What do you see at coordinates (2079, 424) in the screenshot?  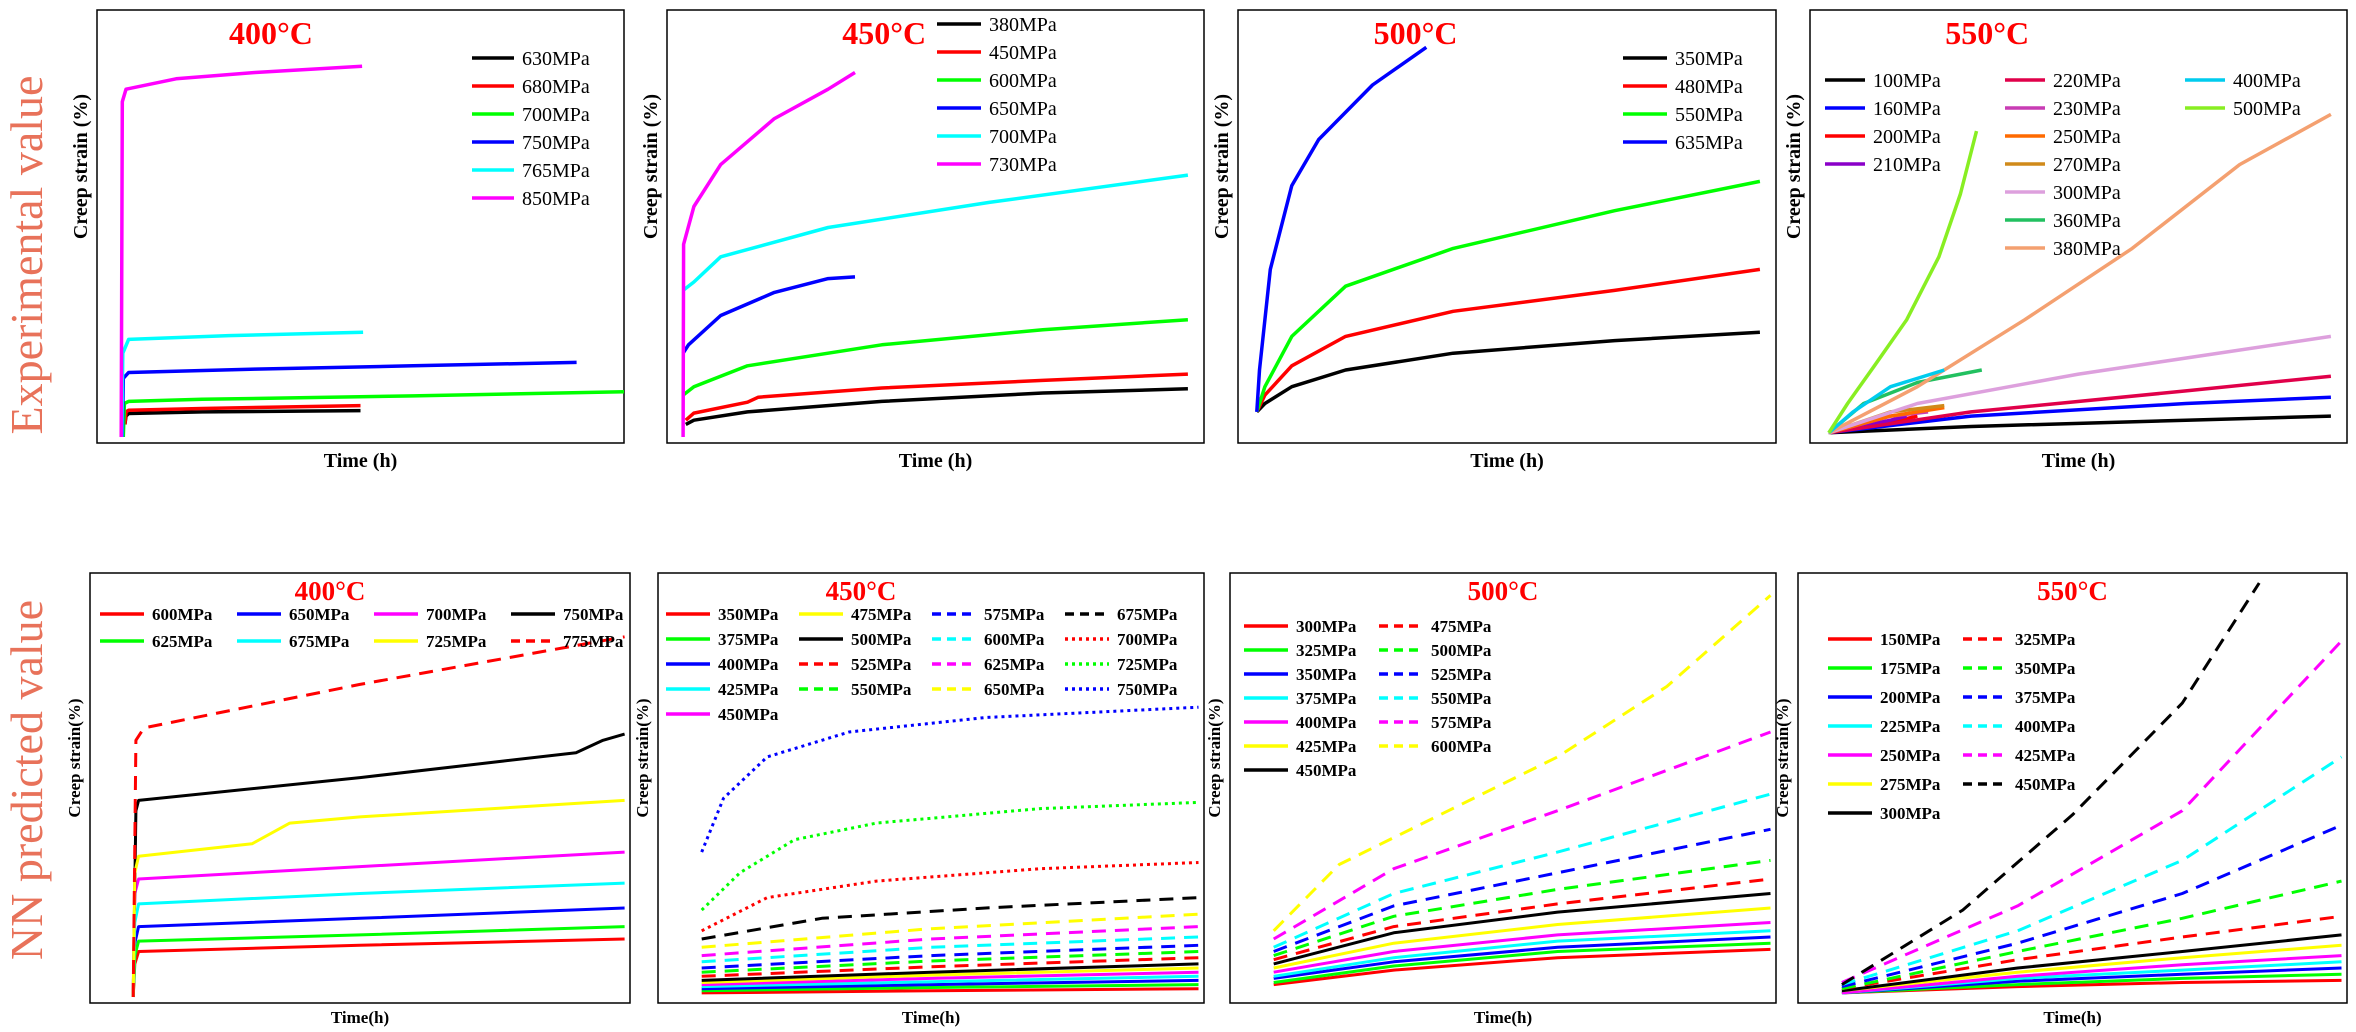 I see `series-line-100mpa` at bounding box center [2079, 424].